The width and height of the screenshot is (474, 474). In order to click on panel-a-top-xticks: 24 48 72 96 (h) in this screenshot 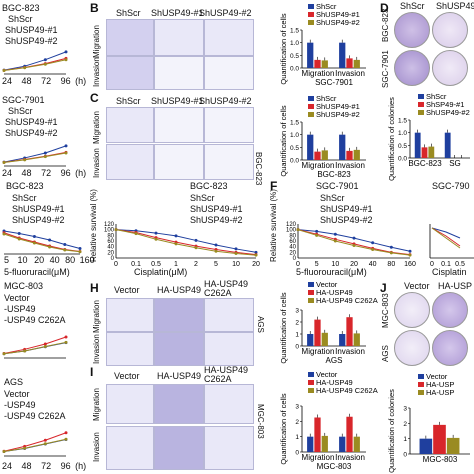, I will do `click(44, 81)`.